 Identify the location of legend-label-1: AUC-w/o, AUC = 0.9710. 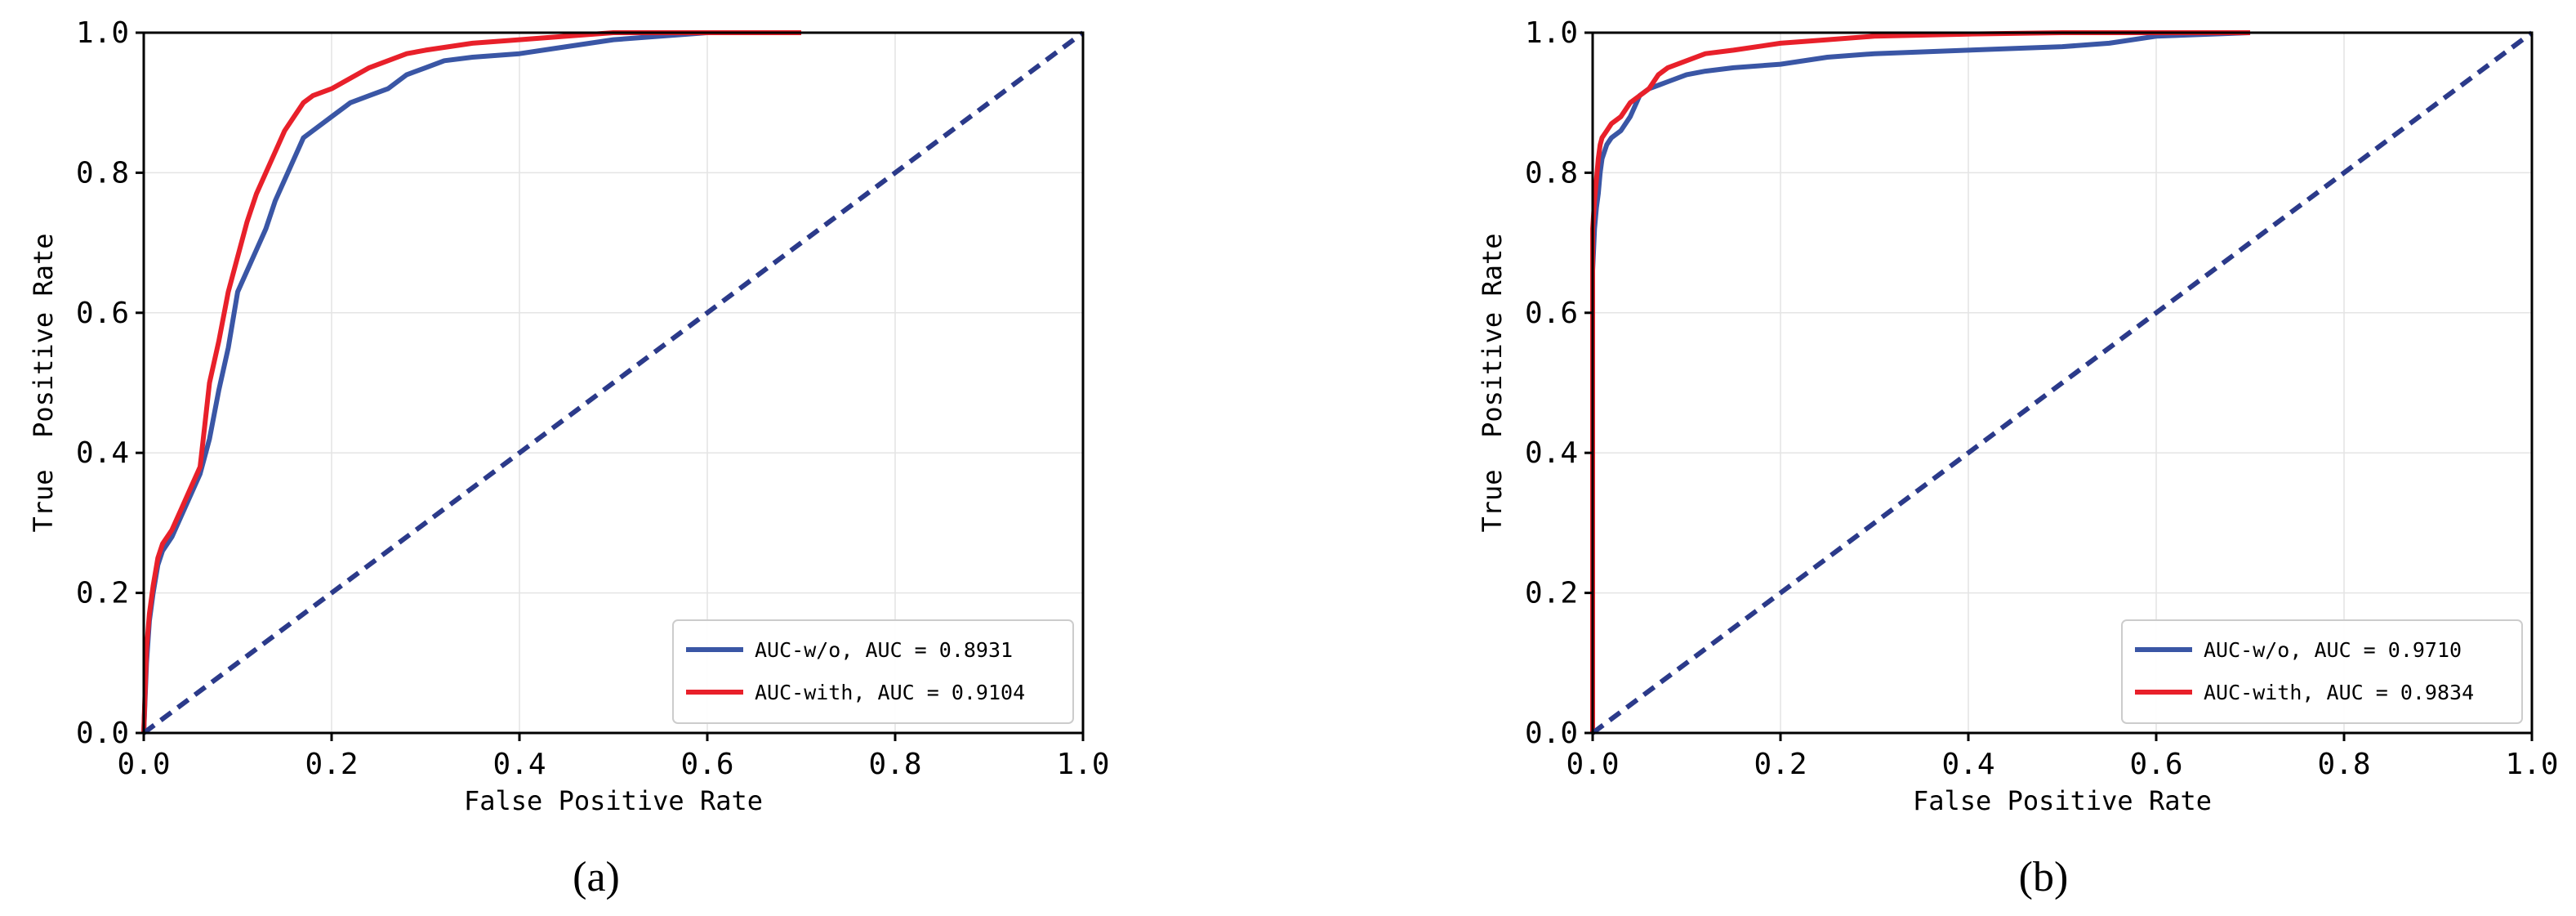
(2333, 650).